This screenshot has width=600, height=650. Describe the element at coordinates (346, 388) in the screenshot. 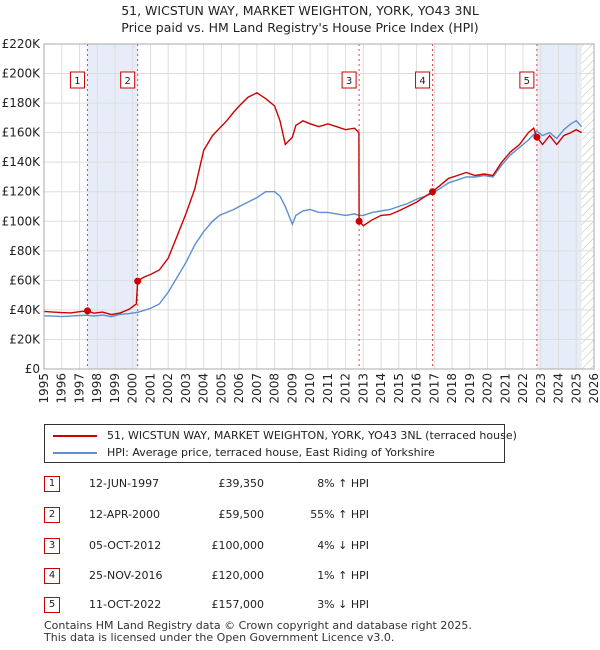

I see `x-tick-label: 2012` at that location.